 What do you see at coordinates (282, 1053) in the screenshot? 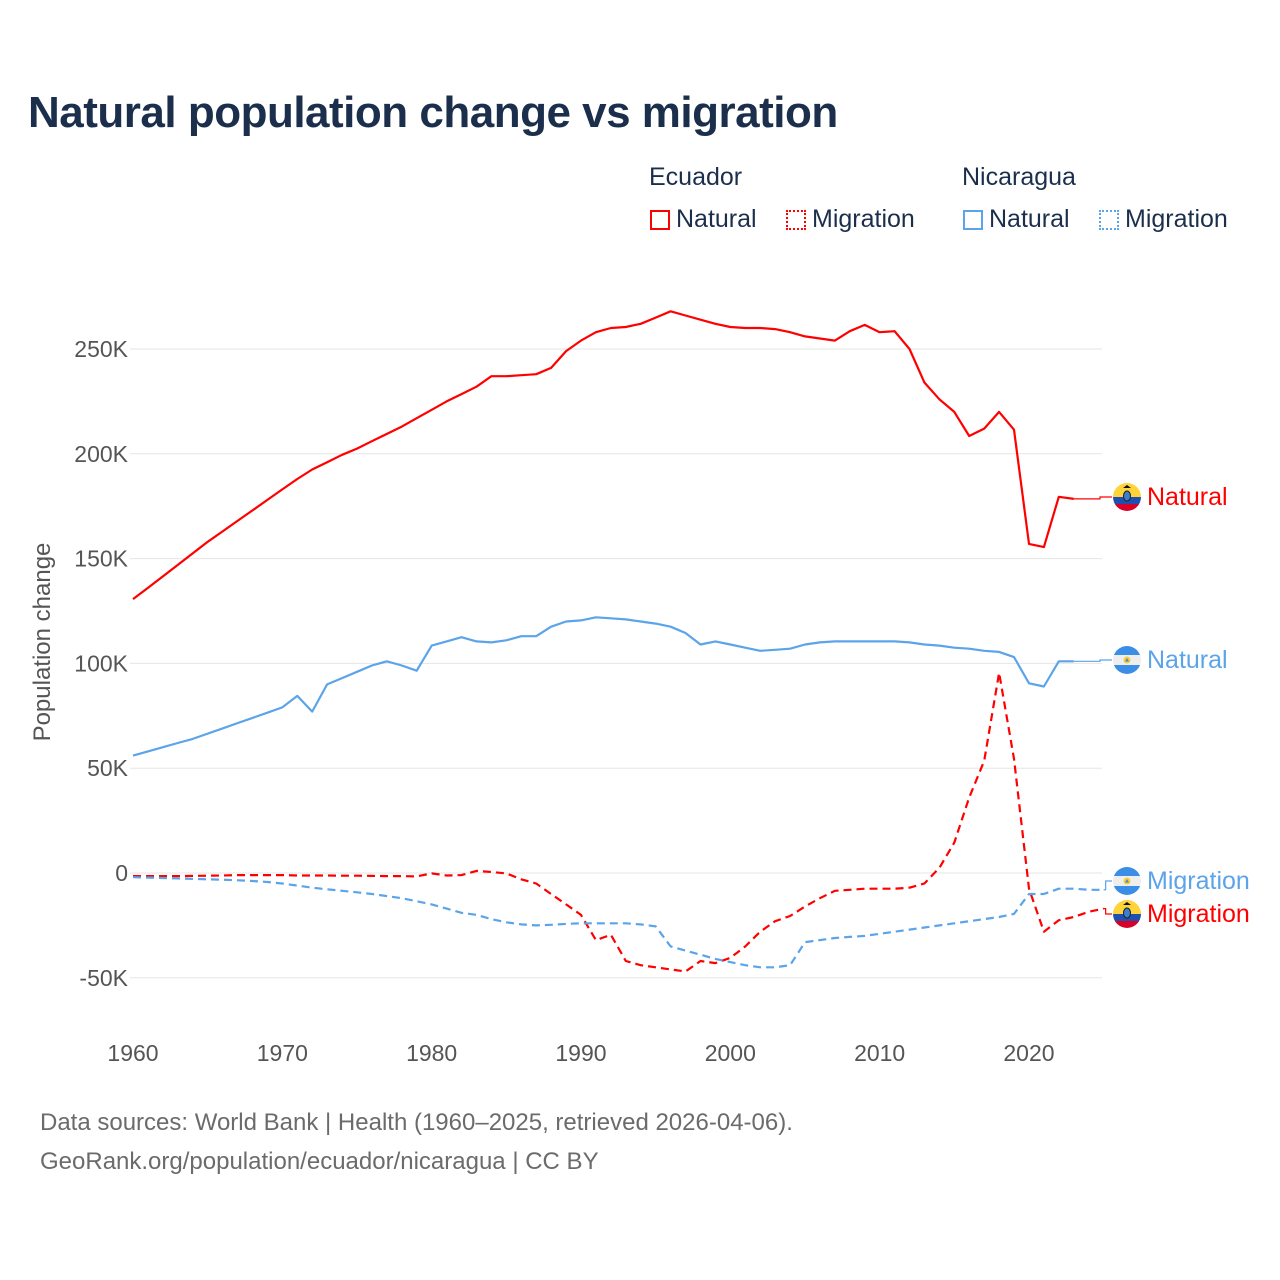
I see `x-tick-label: 1970` at bounding box center [282, 1053].